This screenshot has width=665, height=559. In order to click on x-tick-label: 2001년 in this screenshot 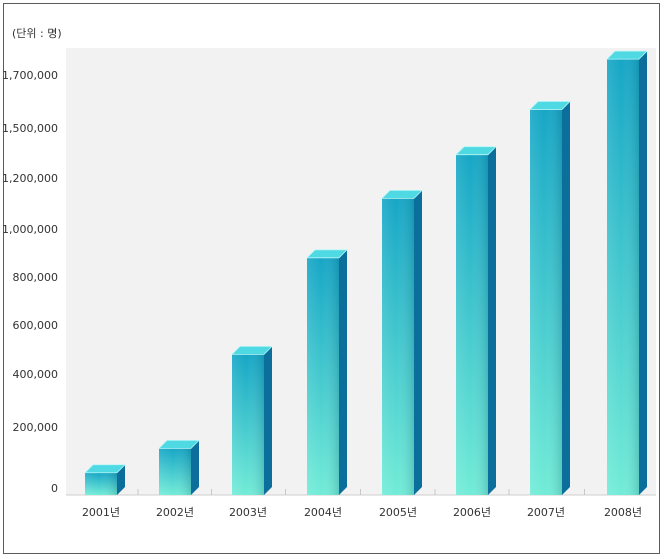, I will do `click(101, 512)`.